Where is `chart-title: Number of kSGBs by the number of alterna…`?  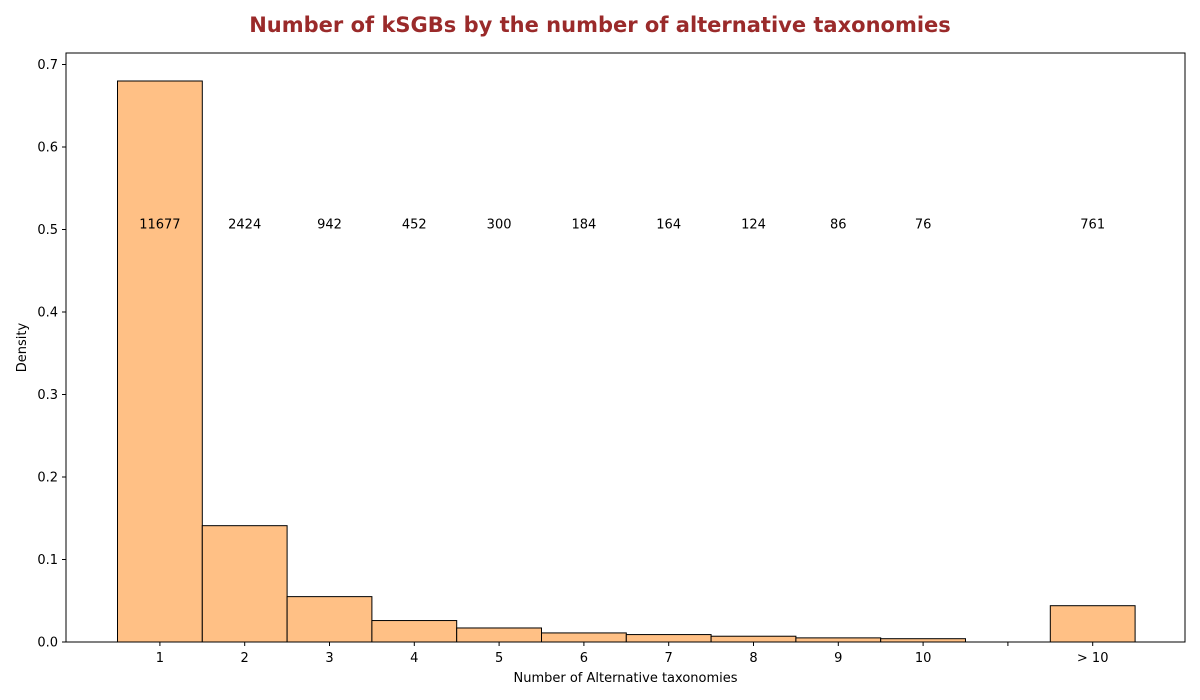 chart-title: Number of kSGBs by the number of alterna… is located at coordinates (600, 25).